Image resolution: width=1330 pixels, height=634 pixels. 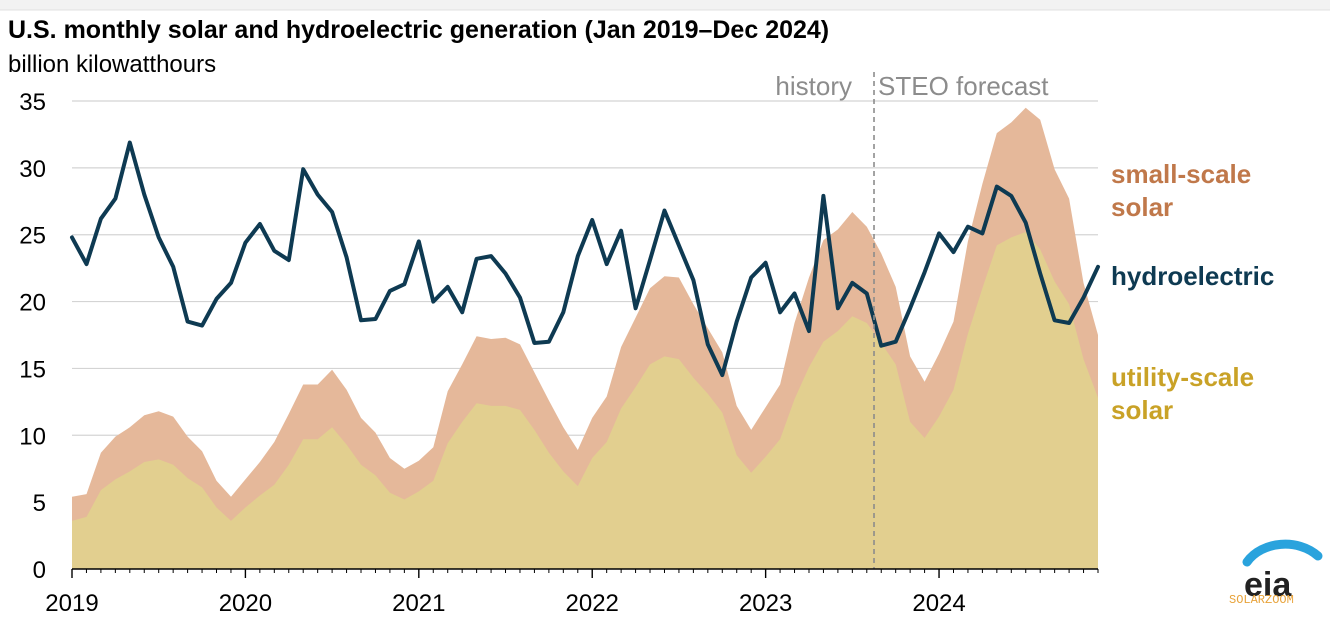 What do you see at coordinates (32, 369) in the screenshot?
I see `y-tick-label: 15` at bounding box center [32, 369].